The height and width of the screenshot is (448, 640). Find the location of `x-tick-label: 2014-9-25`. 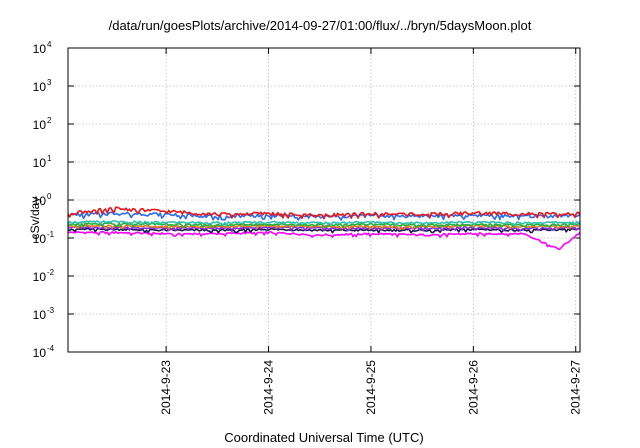

x-tick-label: 2014-9-25 is located at coordinates (371, 387).